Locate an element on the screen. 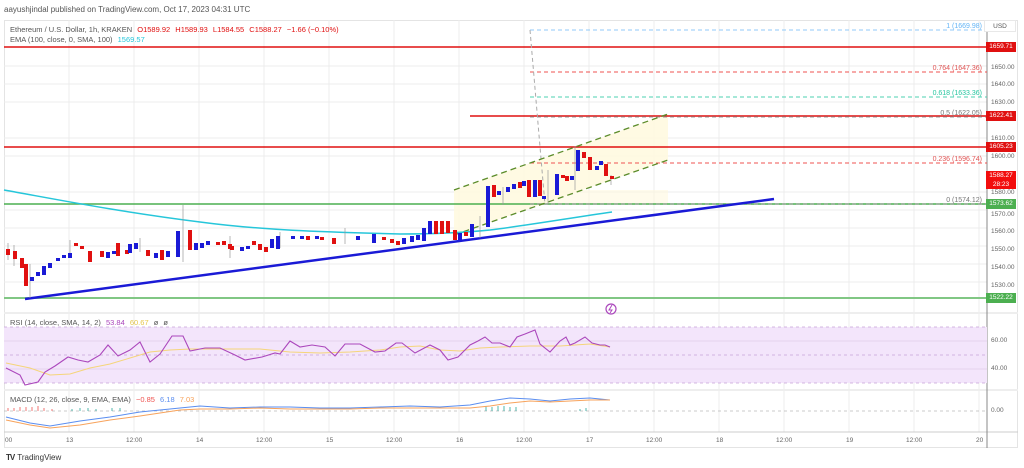 The image size is (1024, 468). symbol-label: Ethereum / U.S. Dollar, 1h, KRAKEN is located at coordinates (71, 29).